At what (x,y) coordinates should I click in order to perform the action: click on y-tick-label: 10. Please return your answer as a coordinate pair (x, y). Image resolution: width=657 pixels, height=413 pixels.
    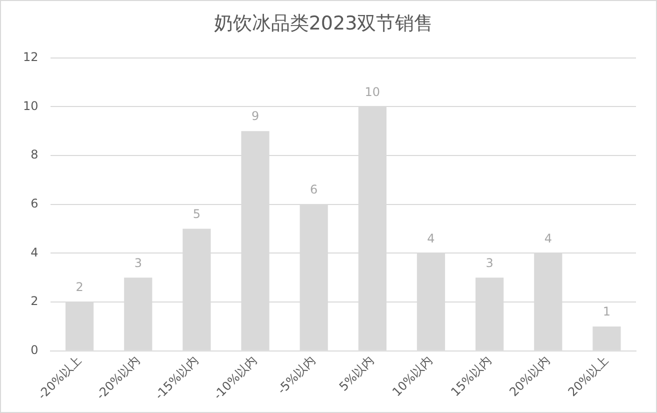
    Looking at the image, I should click on (30, 105).